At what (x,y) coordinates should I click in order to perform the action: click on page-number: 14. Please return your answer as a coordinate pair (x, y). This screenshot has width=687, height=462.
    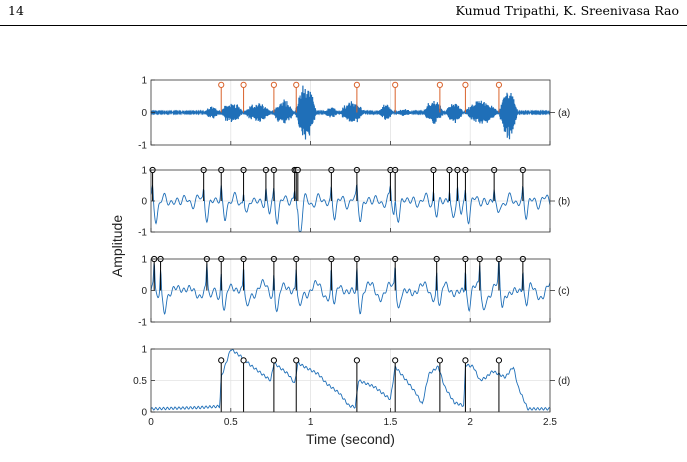
    Looking at the image, I should click on (16, 10).